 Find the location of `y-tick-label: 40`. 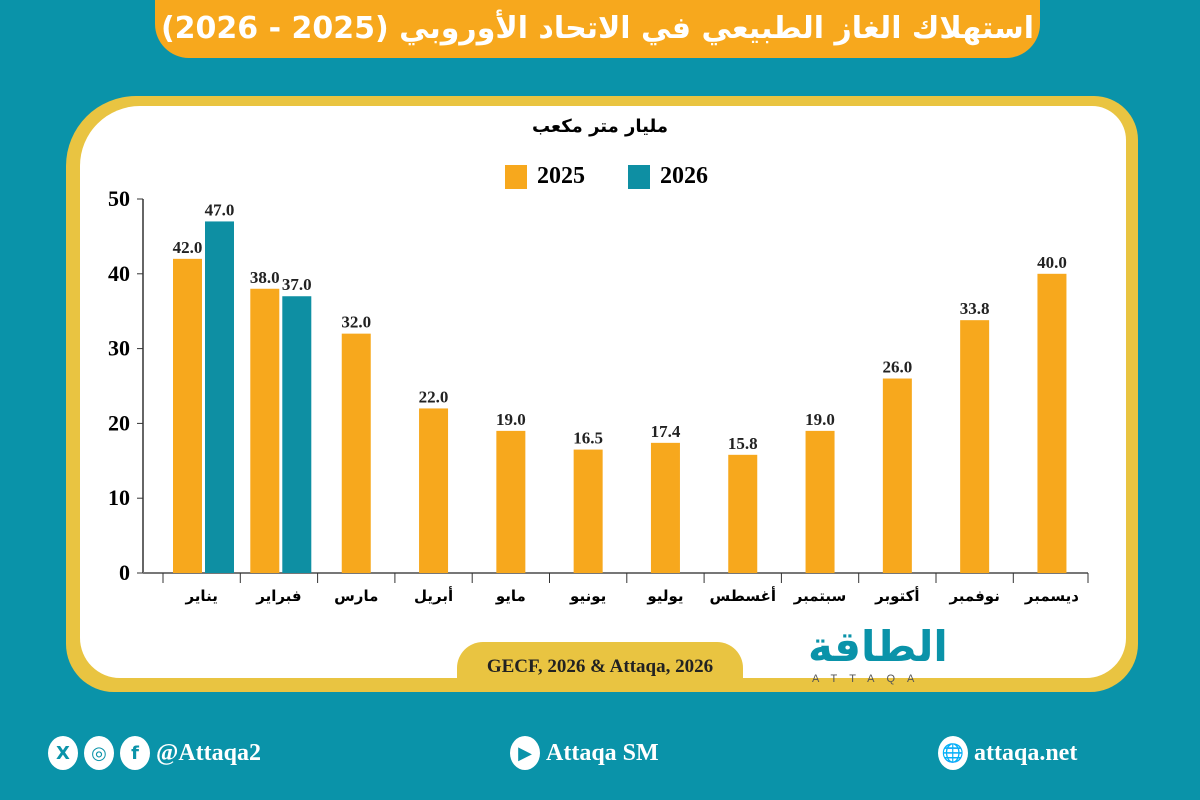

y-tick-label: 40 is located at coordinates (119, 273).